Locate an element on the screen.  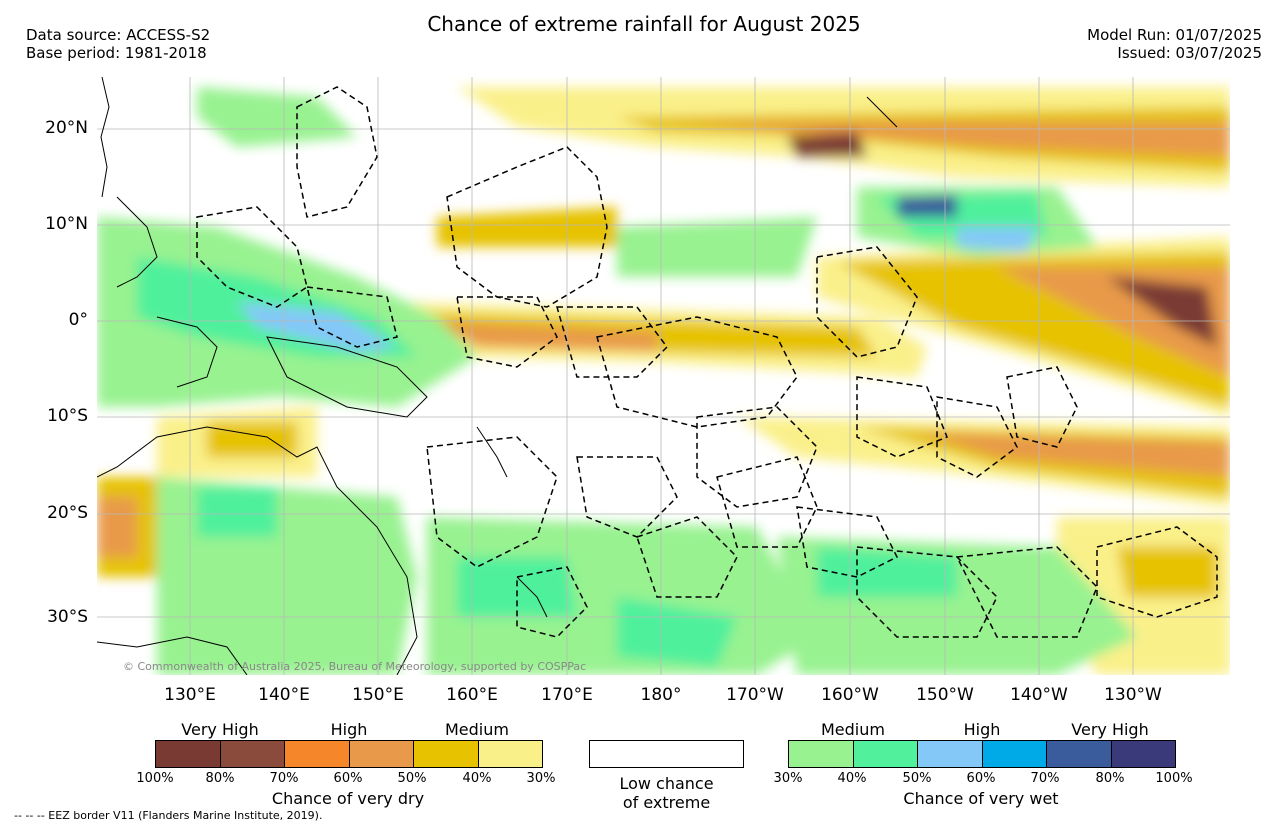
lon-label-170w: 170°W is located at coordinates (755, 695).